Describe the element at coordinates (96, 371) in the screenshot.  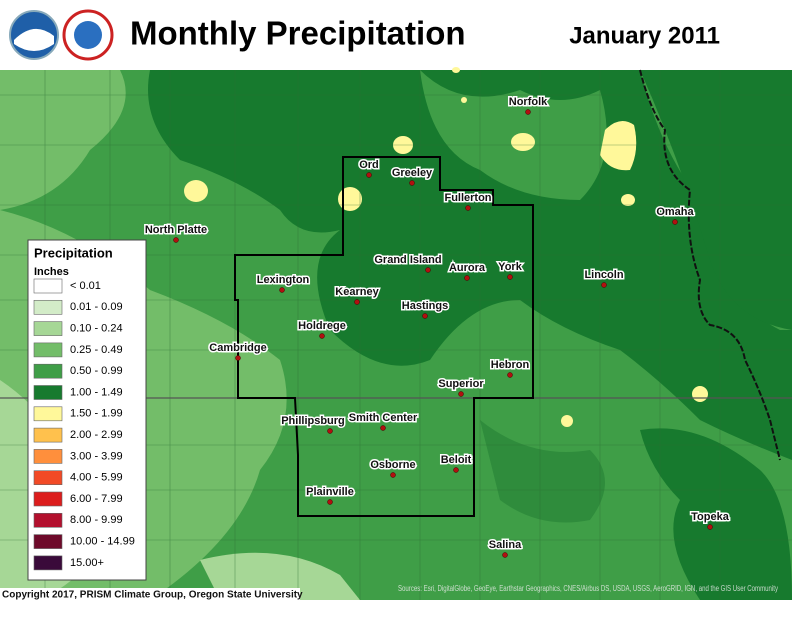
I see `legend-label: 0.50 - 0.99` at that location.